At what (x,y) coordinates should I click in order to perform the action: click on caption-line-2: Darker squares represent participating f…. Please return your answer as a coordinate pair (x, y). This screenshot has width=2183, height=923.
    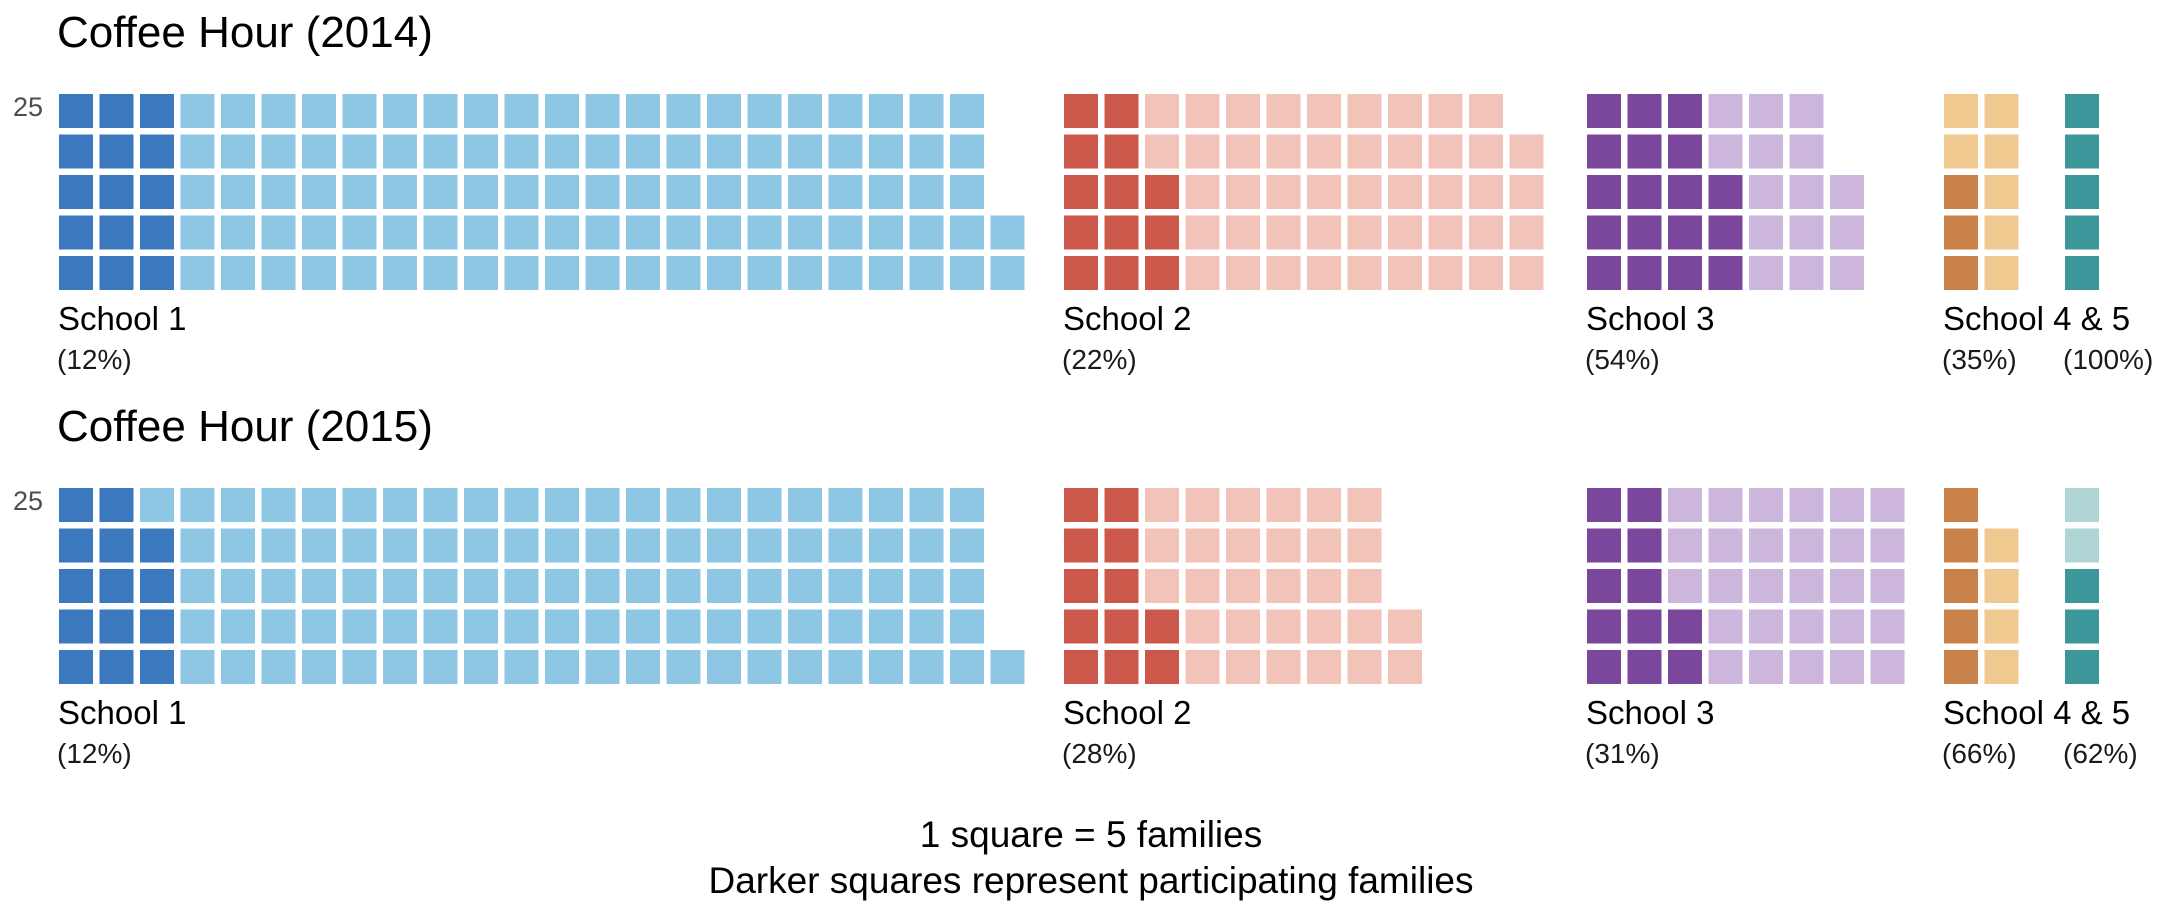
    Looking at the image, I should click on (1090, 880).